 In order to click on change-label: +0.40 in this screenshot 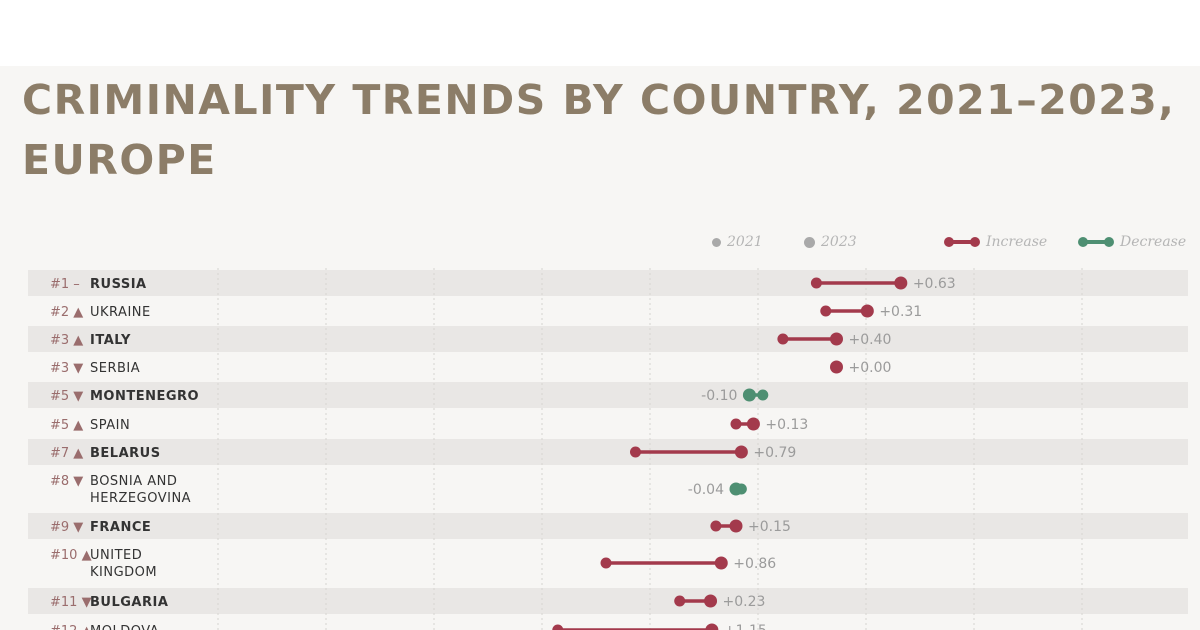, I will do `click(870, 340)`.